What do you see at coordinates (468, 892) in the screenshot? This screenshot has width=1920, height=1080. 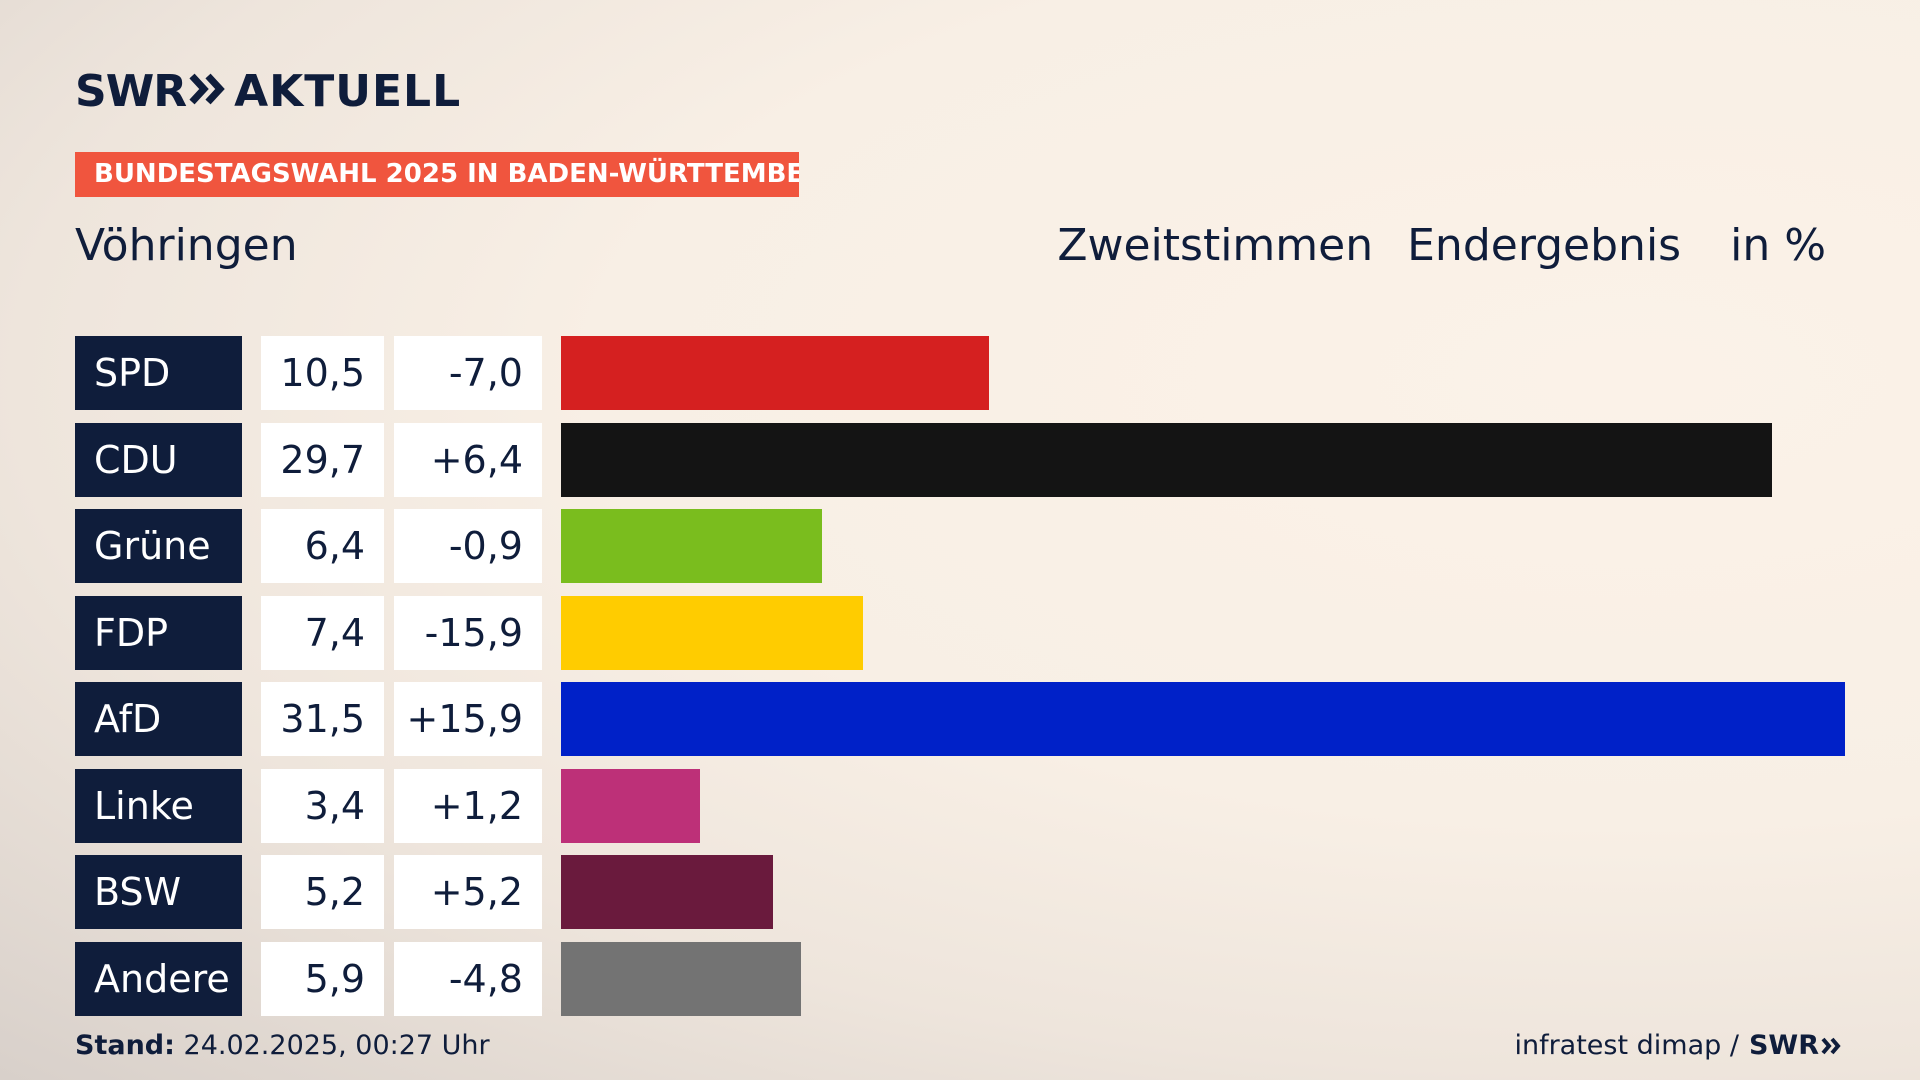 I see `vote-change-label: +5,2` at bounding box center [468, 892].